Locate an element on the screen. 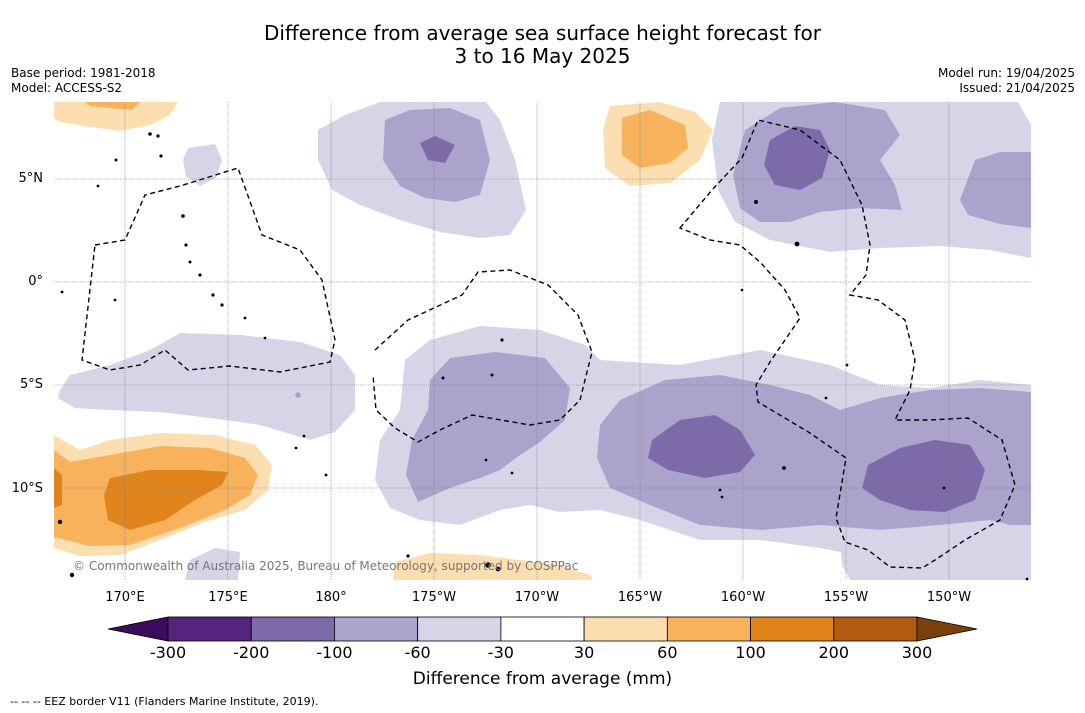  colorbar-tick-label: -30 is located at coordinates (500, 652).